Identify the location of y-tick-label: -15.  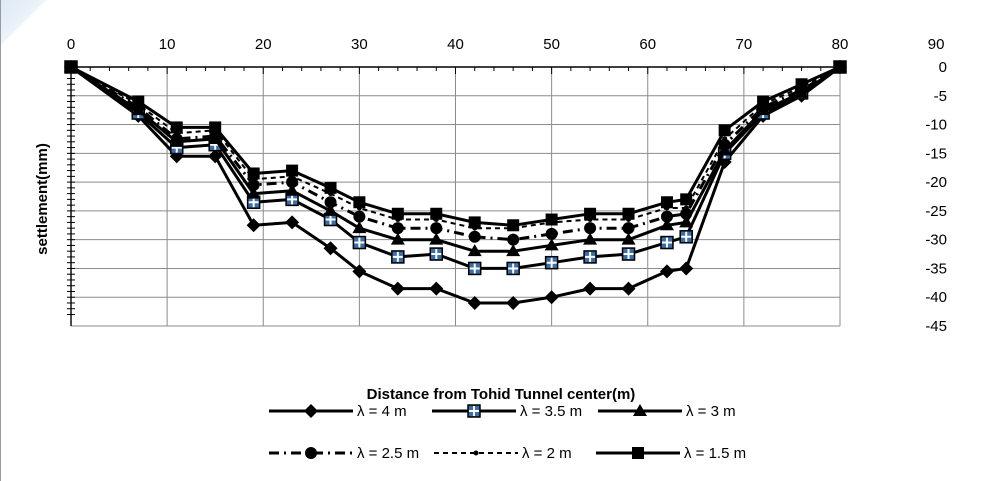
(936, 153).